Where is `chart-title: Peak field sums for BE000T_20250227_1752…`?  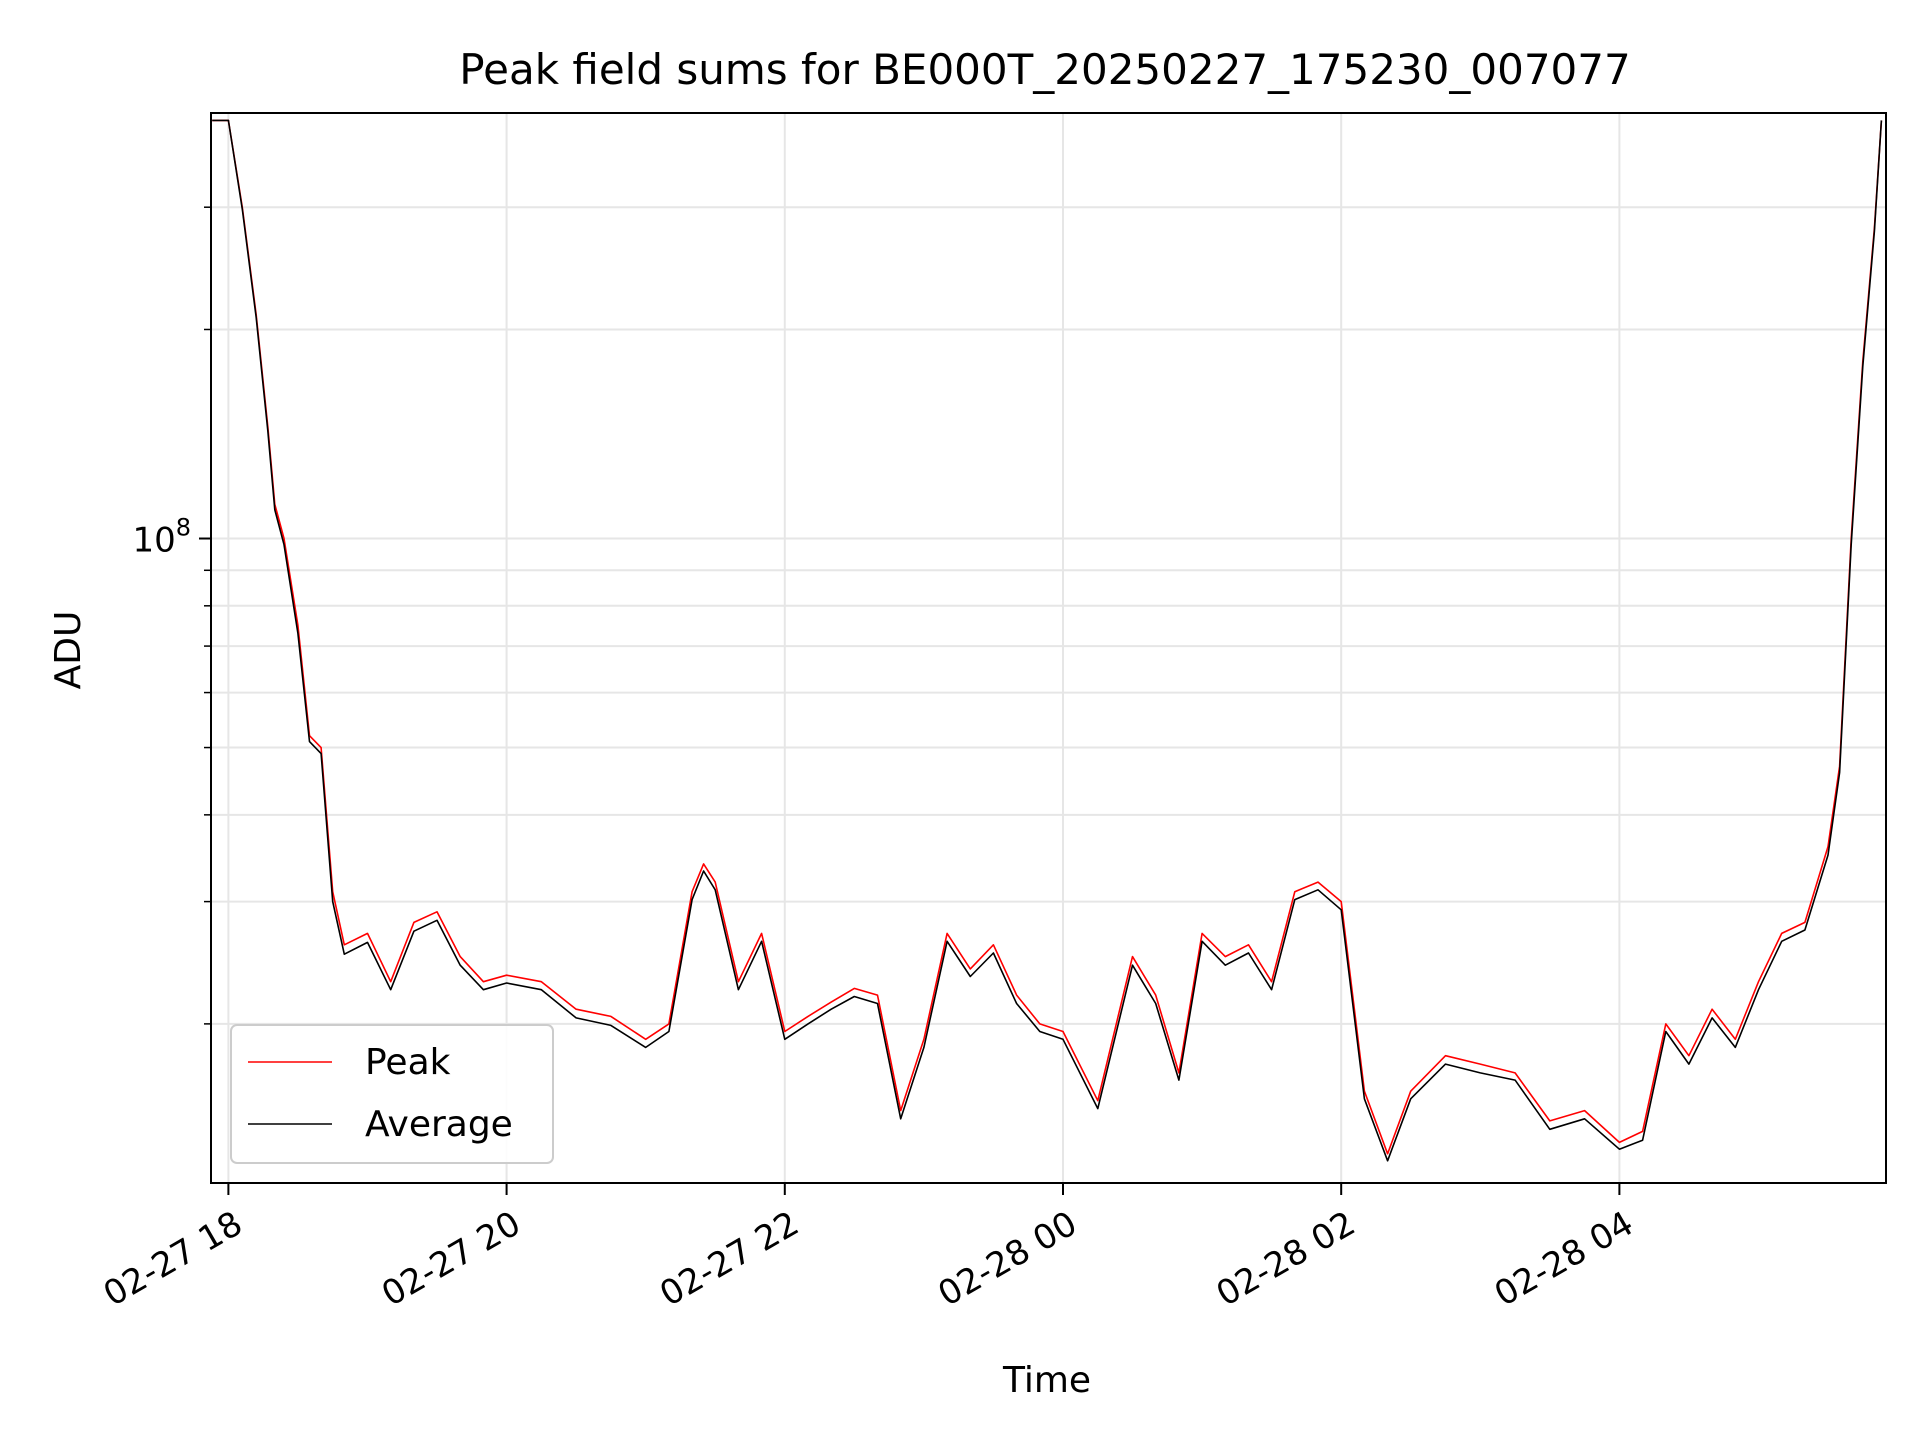 chart-title: Peak field sums for BE000T_20250227_1752… is located at coordinates (1044, 69).